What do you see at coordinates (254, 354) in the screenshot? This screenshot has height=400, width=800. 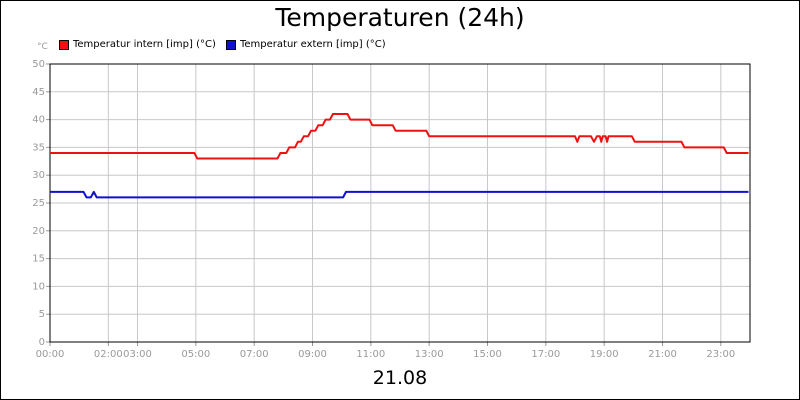 I see `x-tick-label: 07:00` at bounding box center [254, 354].